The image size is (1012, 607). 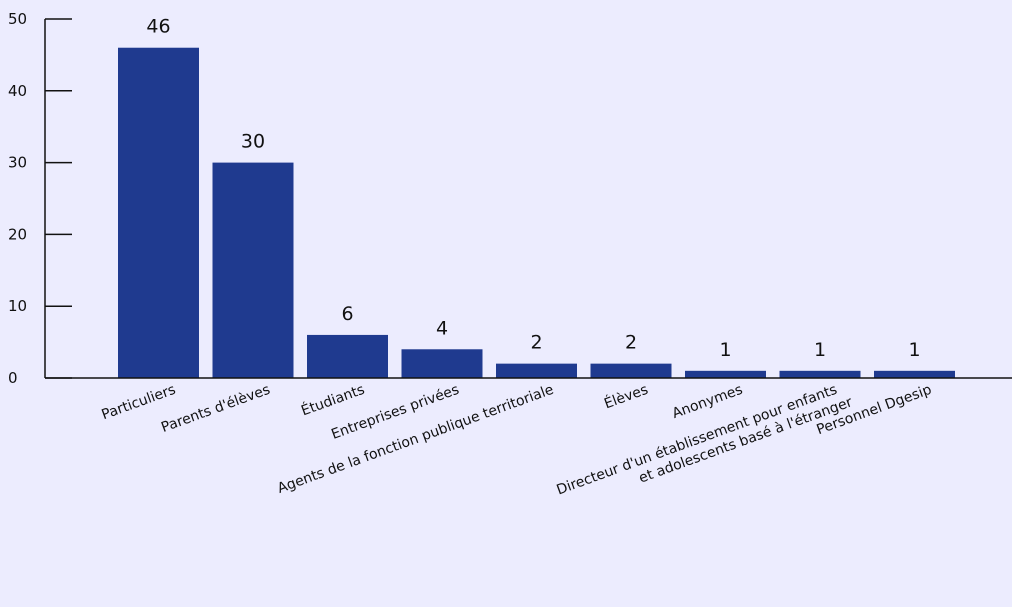 I want to click on category-label: Particuliers, so click(x=139, y=403).